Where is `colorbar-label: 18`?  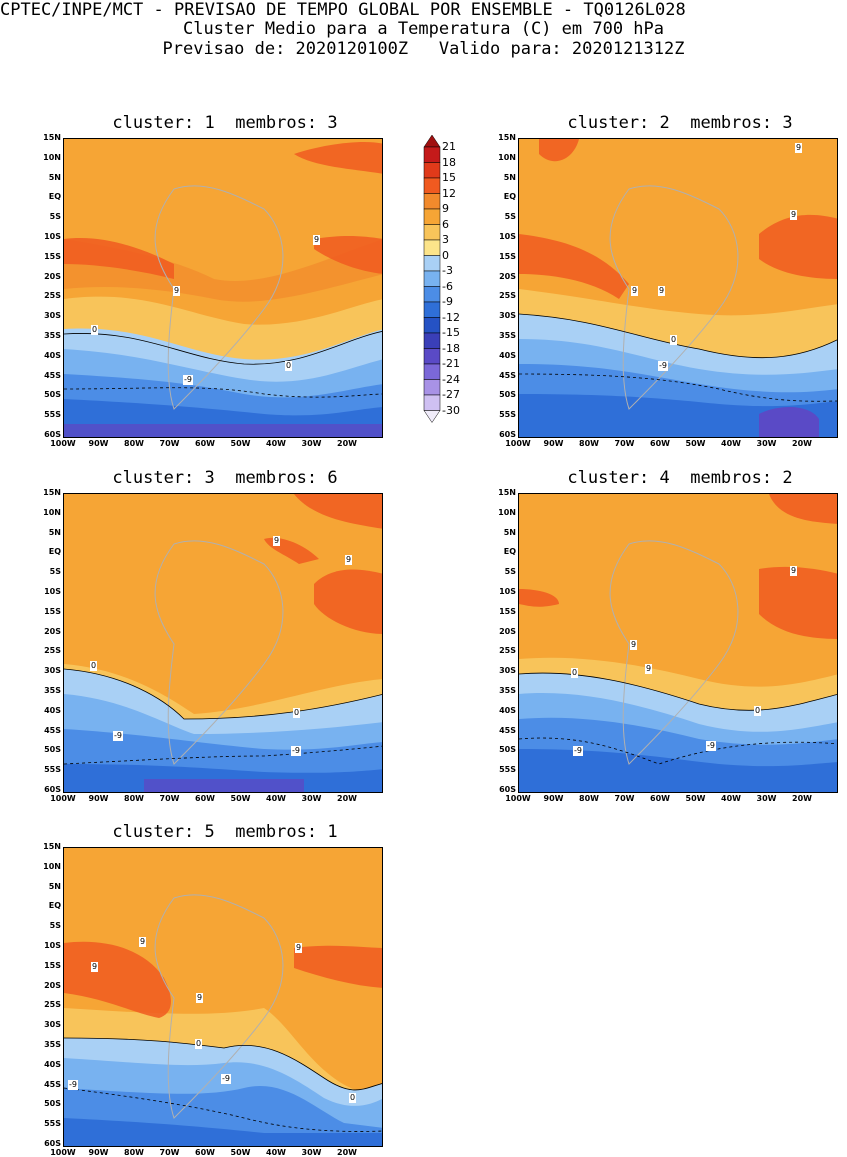
colorbar-label: 18 is located at coordinates (449, 162).